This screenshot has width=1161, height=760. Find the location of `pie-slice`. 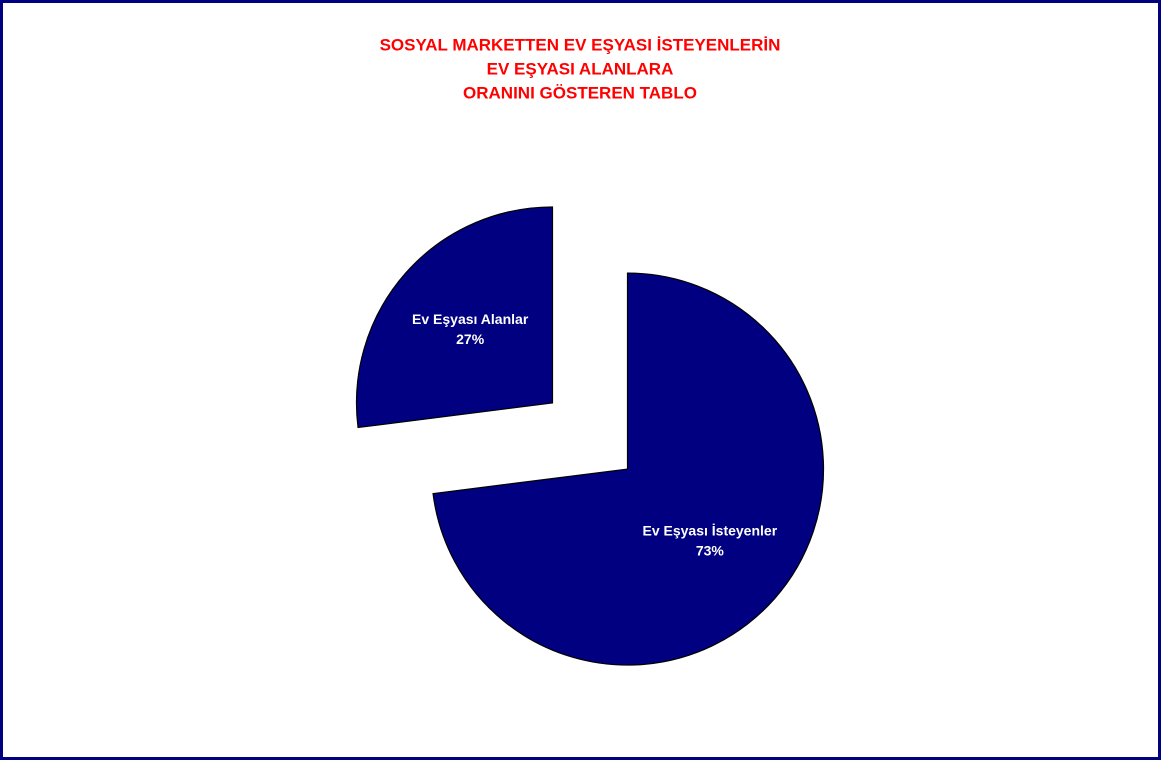

pie-slice is located at coordinates (454, 317).